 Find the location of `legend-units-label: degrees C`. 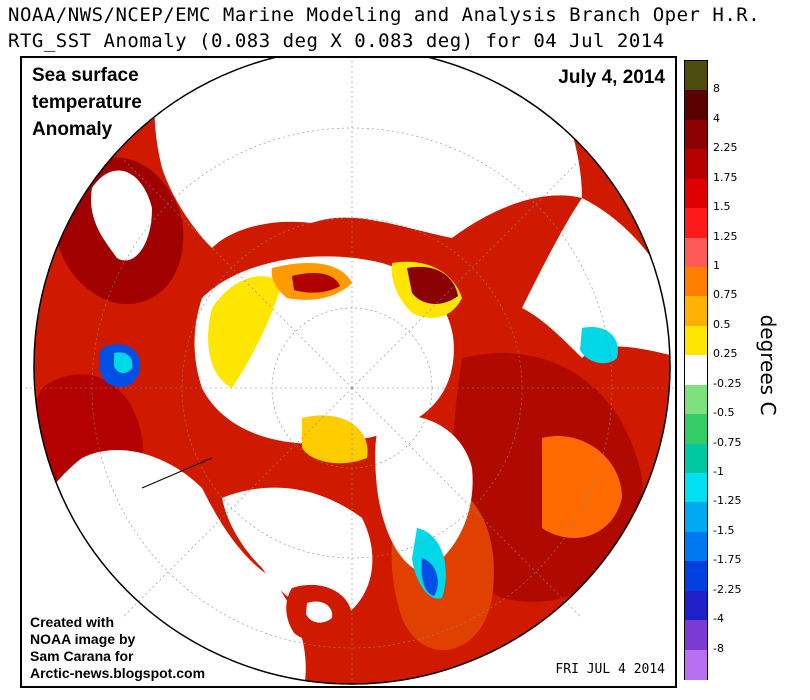

legend-units-label: degrees C is located at coordinates (768, 365).